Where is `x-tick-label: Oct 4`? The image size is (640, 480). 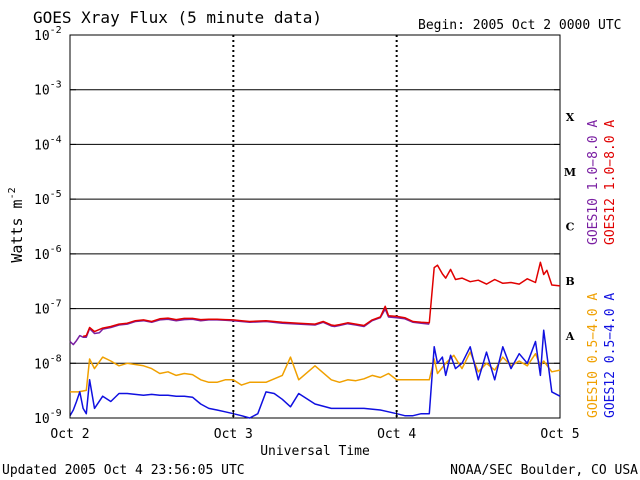 x-tick-label: Oct 4 is located at coordinates (396, 434).